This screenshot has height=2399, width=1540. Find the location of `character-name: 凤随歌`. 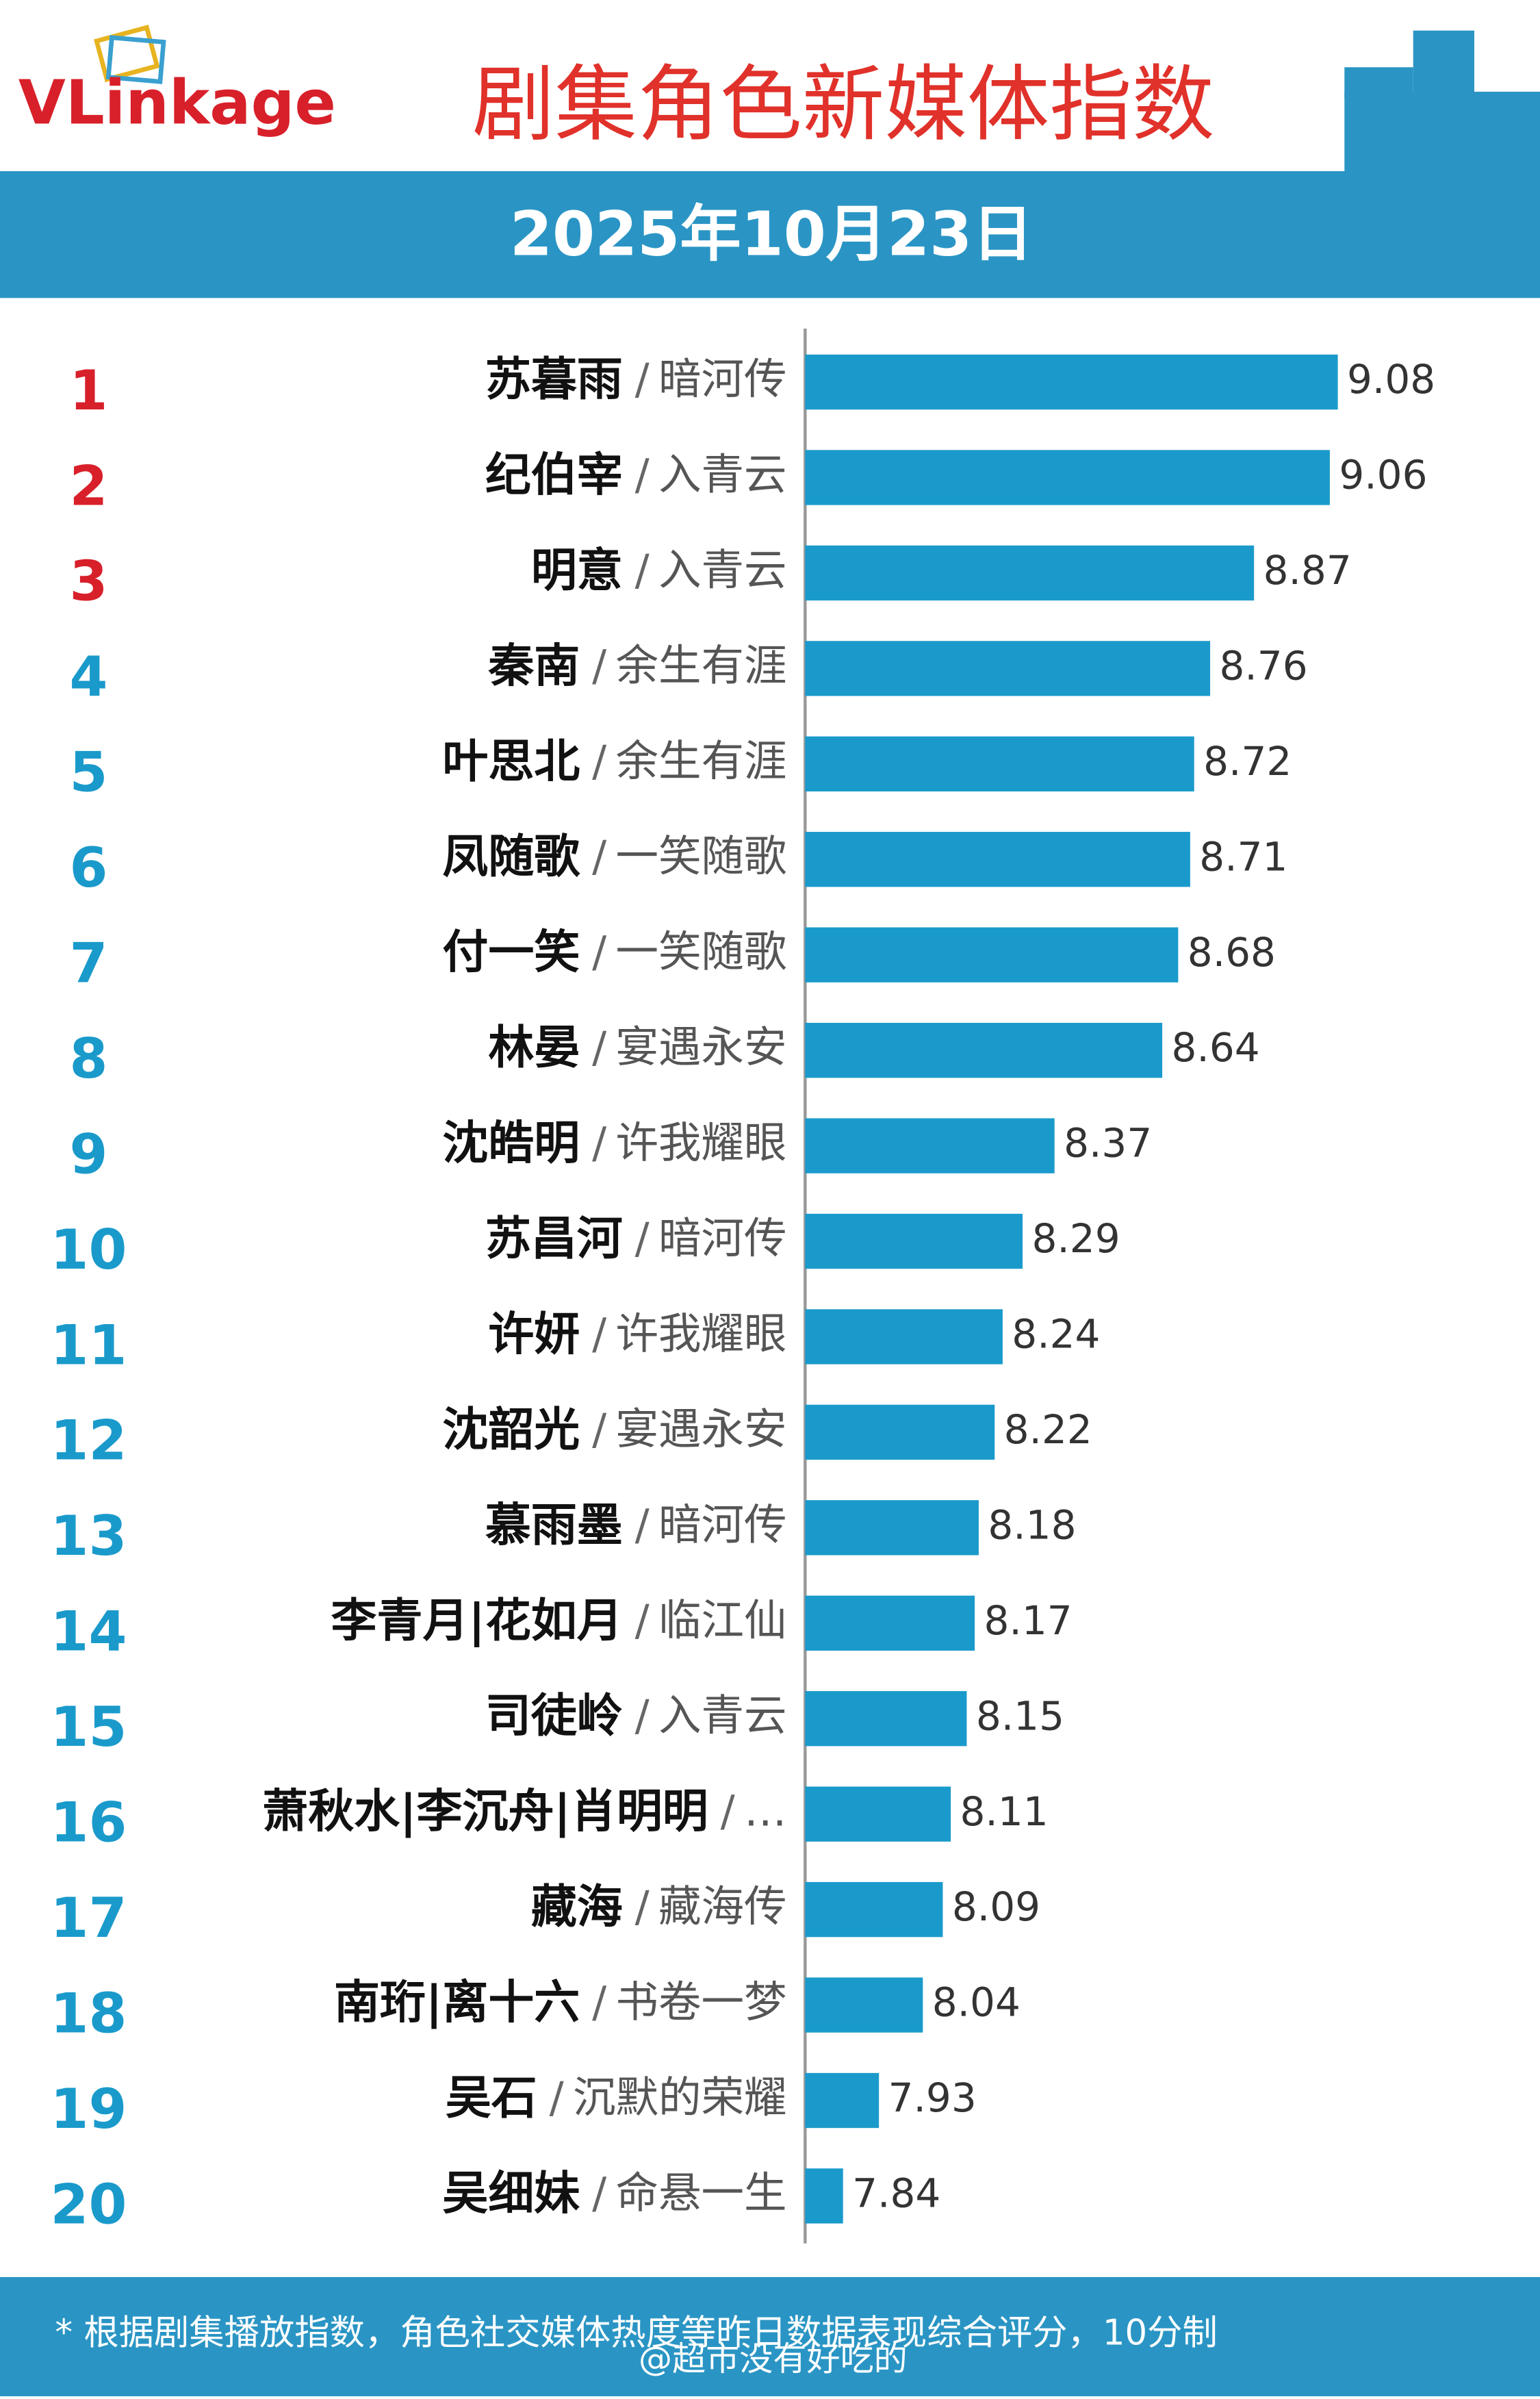

character-name: 凤随歌 is located at coordinates (511, 857).